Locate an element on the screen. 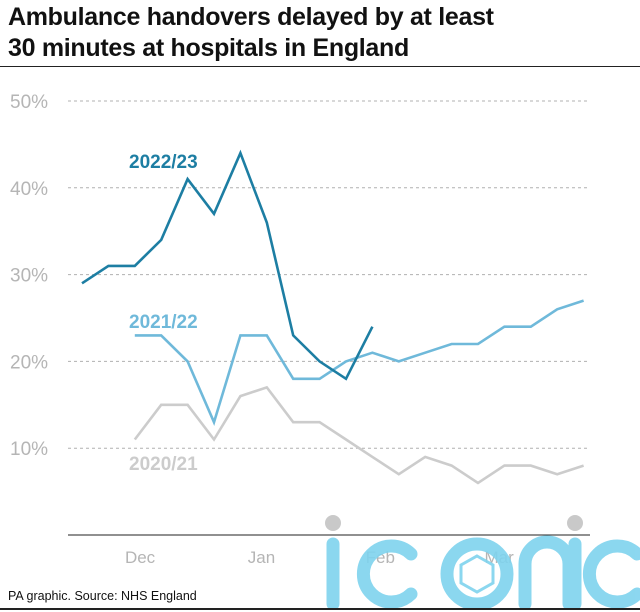 This screenshot has height=612, width=640. series-label: 2021/22 is located at coordinates (163, 322).